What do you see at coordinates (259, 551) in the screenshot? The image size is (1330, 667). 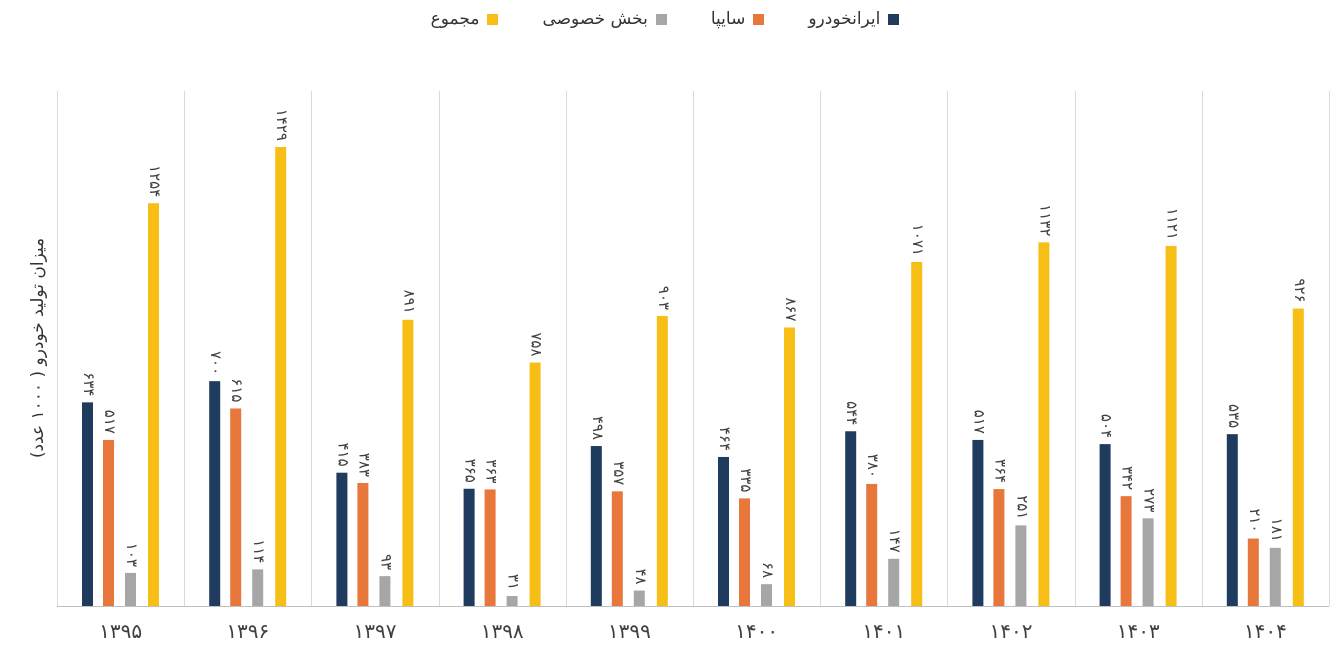 I see `data-label: ۱۱۴` at bounding box center [259, 551].